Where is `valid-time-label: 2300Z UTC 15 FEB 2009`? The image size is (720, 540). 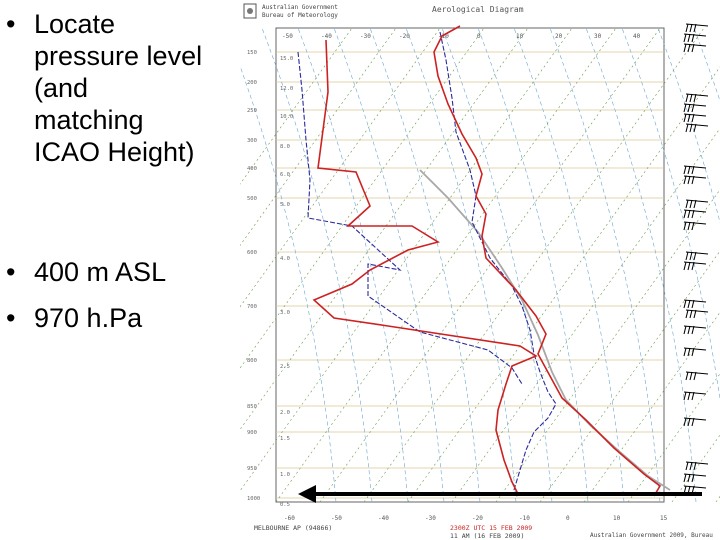
valid-time-label: 2300Z UTC 15 FEB 2009 is located at coordinates (491, 528).